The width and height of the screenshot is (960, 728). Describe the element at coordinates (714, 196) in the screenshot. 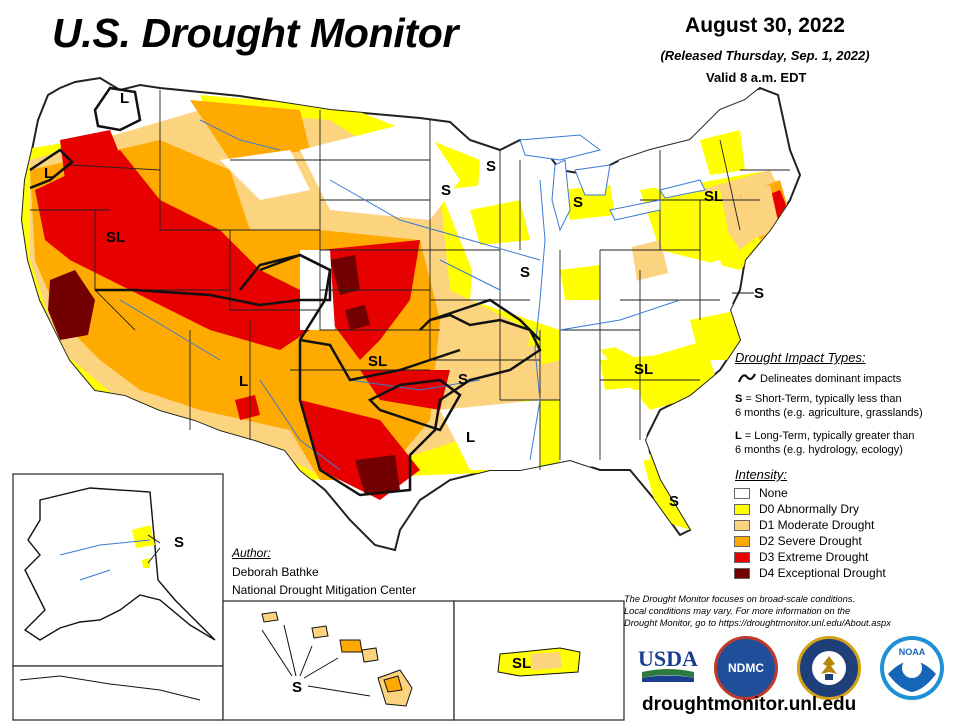

I see `map-label-sl-northeast: SL` at that location.